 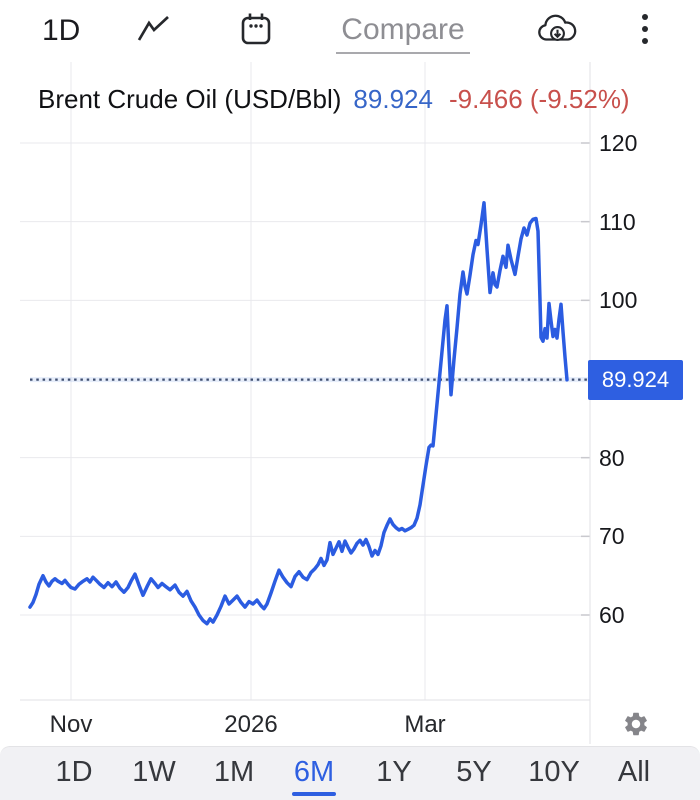 I want to click on range-tab-10y: 10Y, so click(x=554, y=776).